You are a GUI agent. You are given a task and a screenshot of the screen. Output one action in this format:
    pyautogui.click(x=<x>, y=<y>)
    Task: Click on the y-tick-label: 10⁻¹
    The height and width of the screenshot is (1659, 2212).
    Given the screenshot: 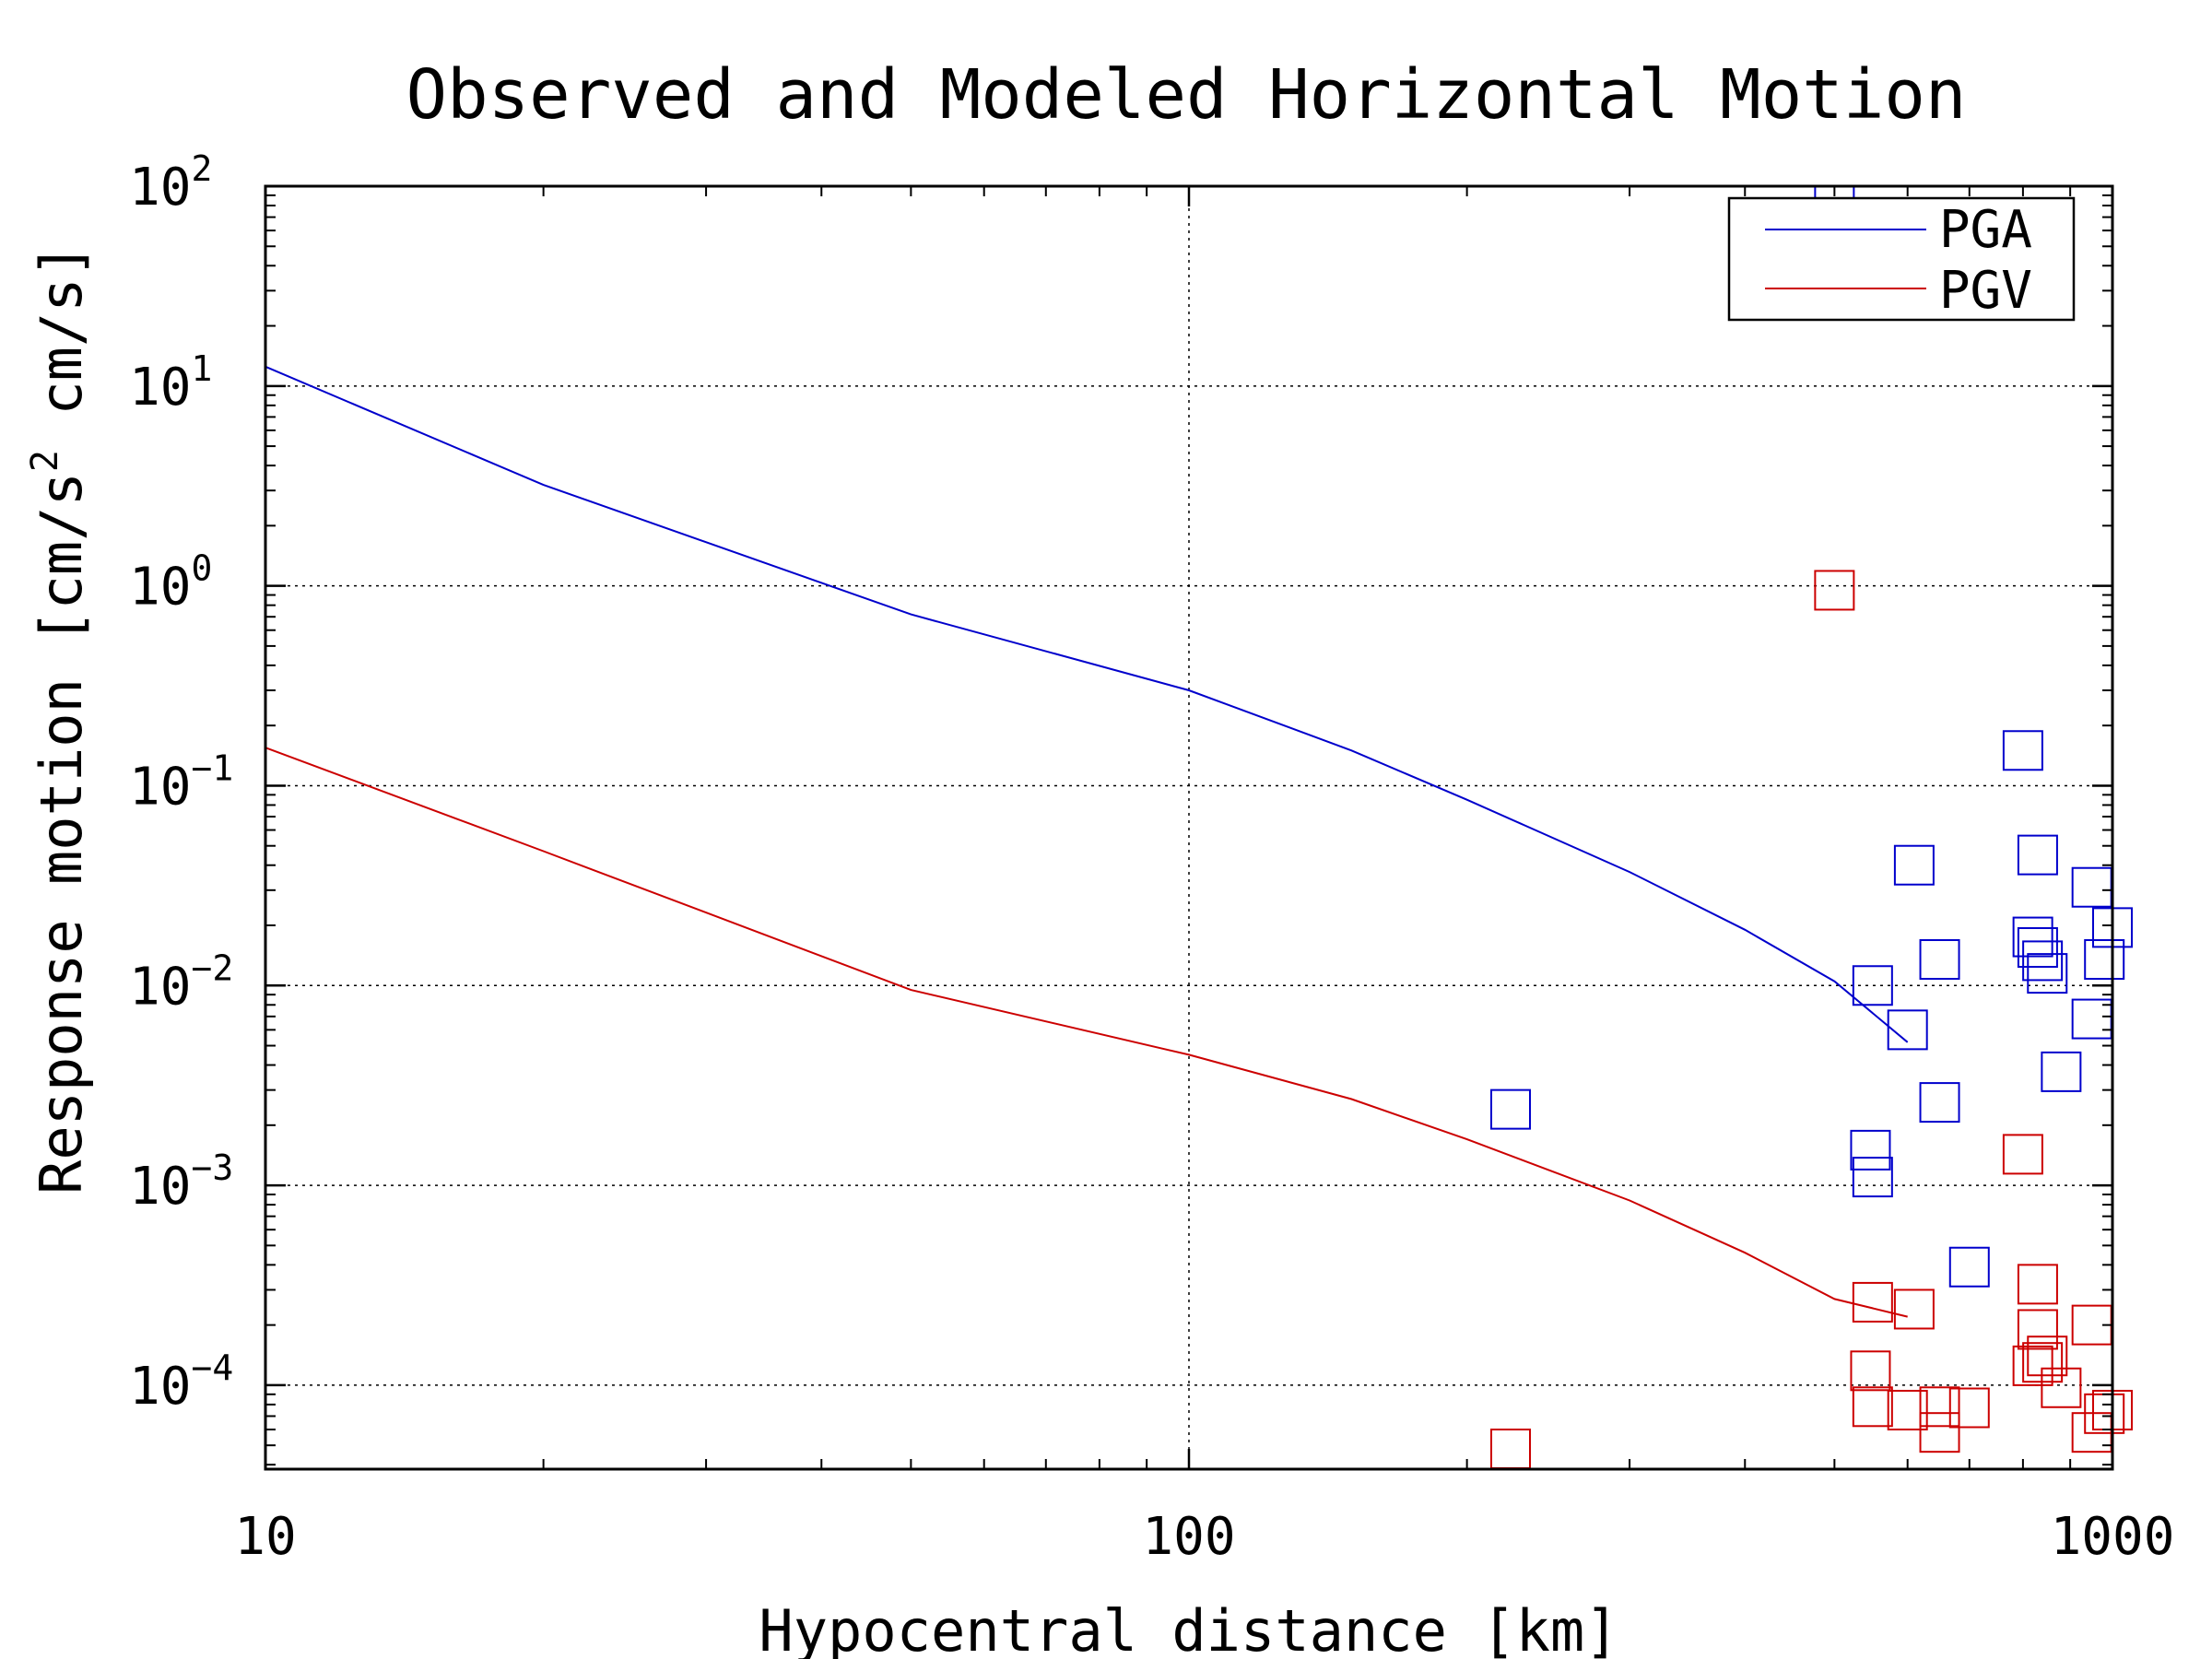 What is the action you would take?
    pyautogui.click(x=181, y=782)
    